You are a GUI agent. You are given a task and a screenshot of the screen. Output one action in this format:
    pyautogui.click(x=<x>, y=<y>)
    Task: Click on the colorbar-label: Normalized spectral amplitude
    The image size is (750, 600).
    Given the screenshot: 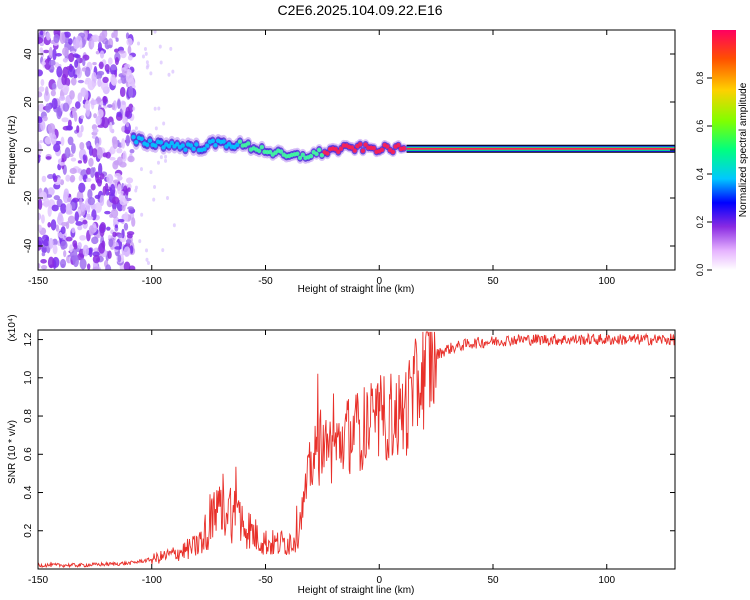 What is the action you would take?
    pyautogui.click(x=743, y=149)
    